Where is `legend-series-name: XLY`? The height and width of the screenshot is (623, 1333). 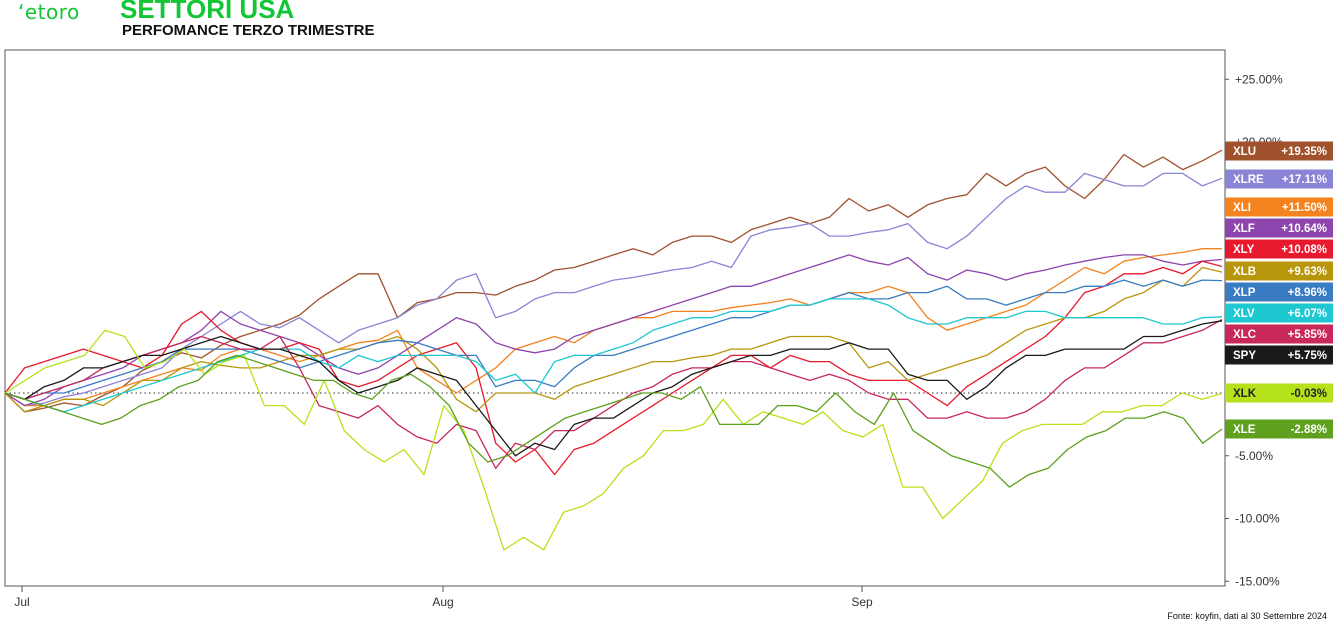 legend-series-name: XLY is located at coordinates (1244, 250).